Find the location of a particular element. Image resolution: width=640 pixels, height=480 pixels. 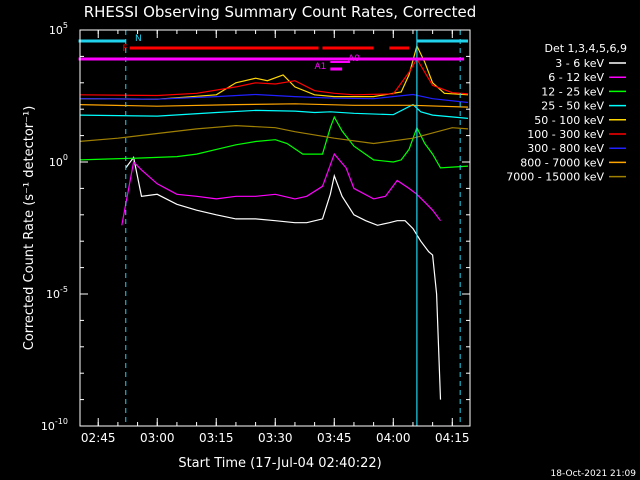

x-tick-label: 04:00 is located at coordinates (393, 438).